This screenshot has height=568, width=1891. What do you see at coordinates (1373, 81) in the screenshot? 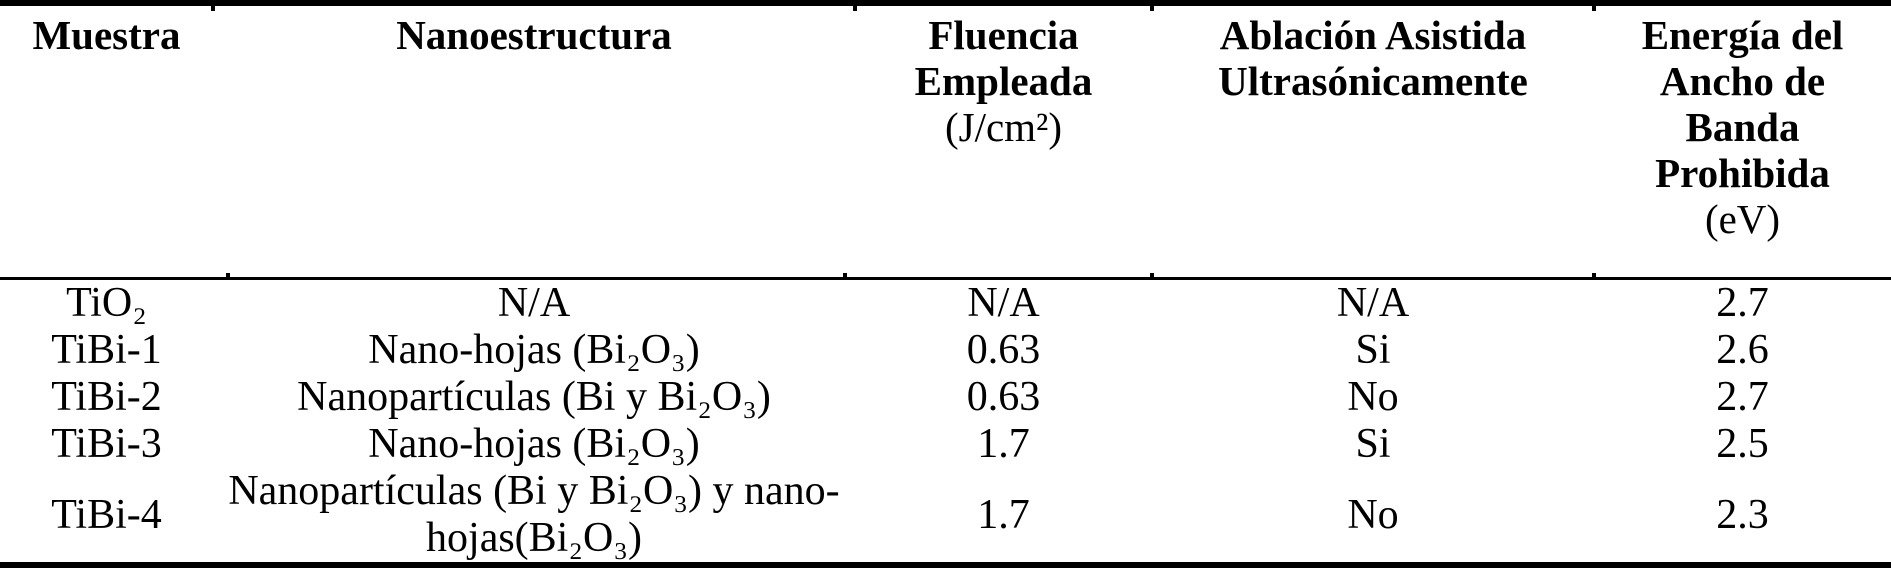
I see `header-label: Ultrasónicamente` at bounding box center [1373, 81].